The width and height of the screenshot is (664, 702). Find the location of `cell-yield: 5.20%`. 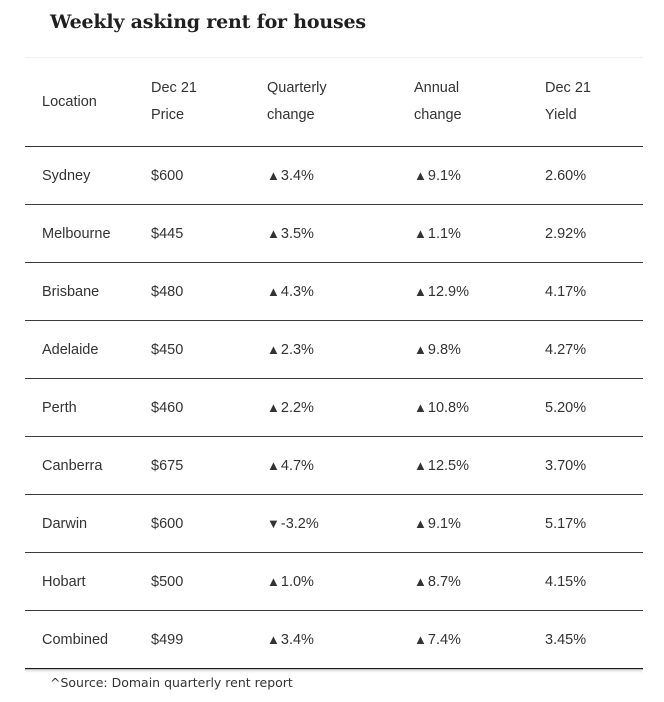

cell-yield: 5.20% is located at coordinates (585, 407).